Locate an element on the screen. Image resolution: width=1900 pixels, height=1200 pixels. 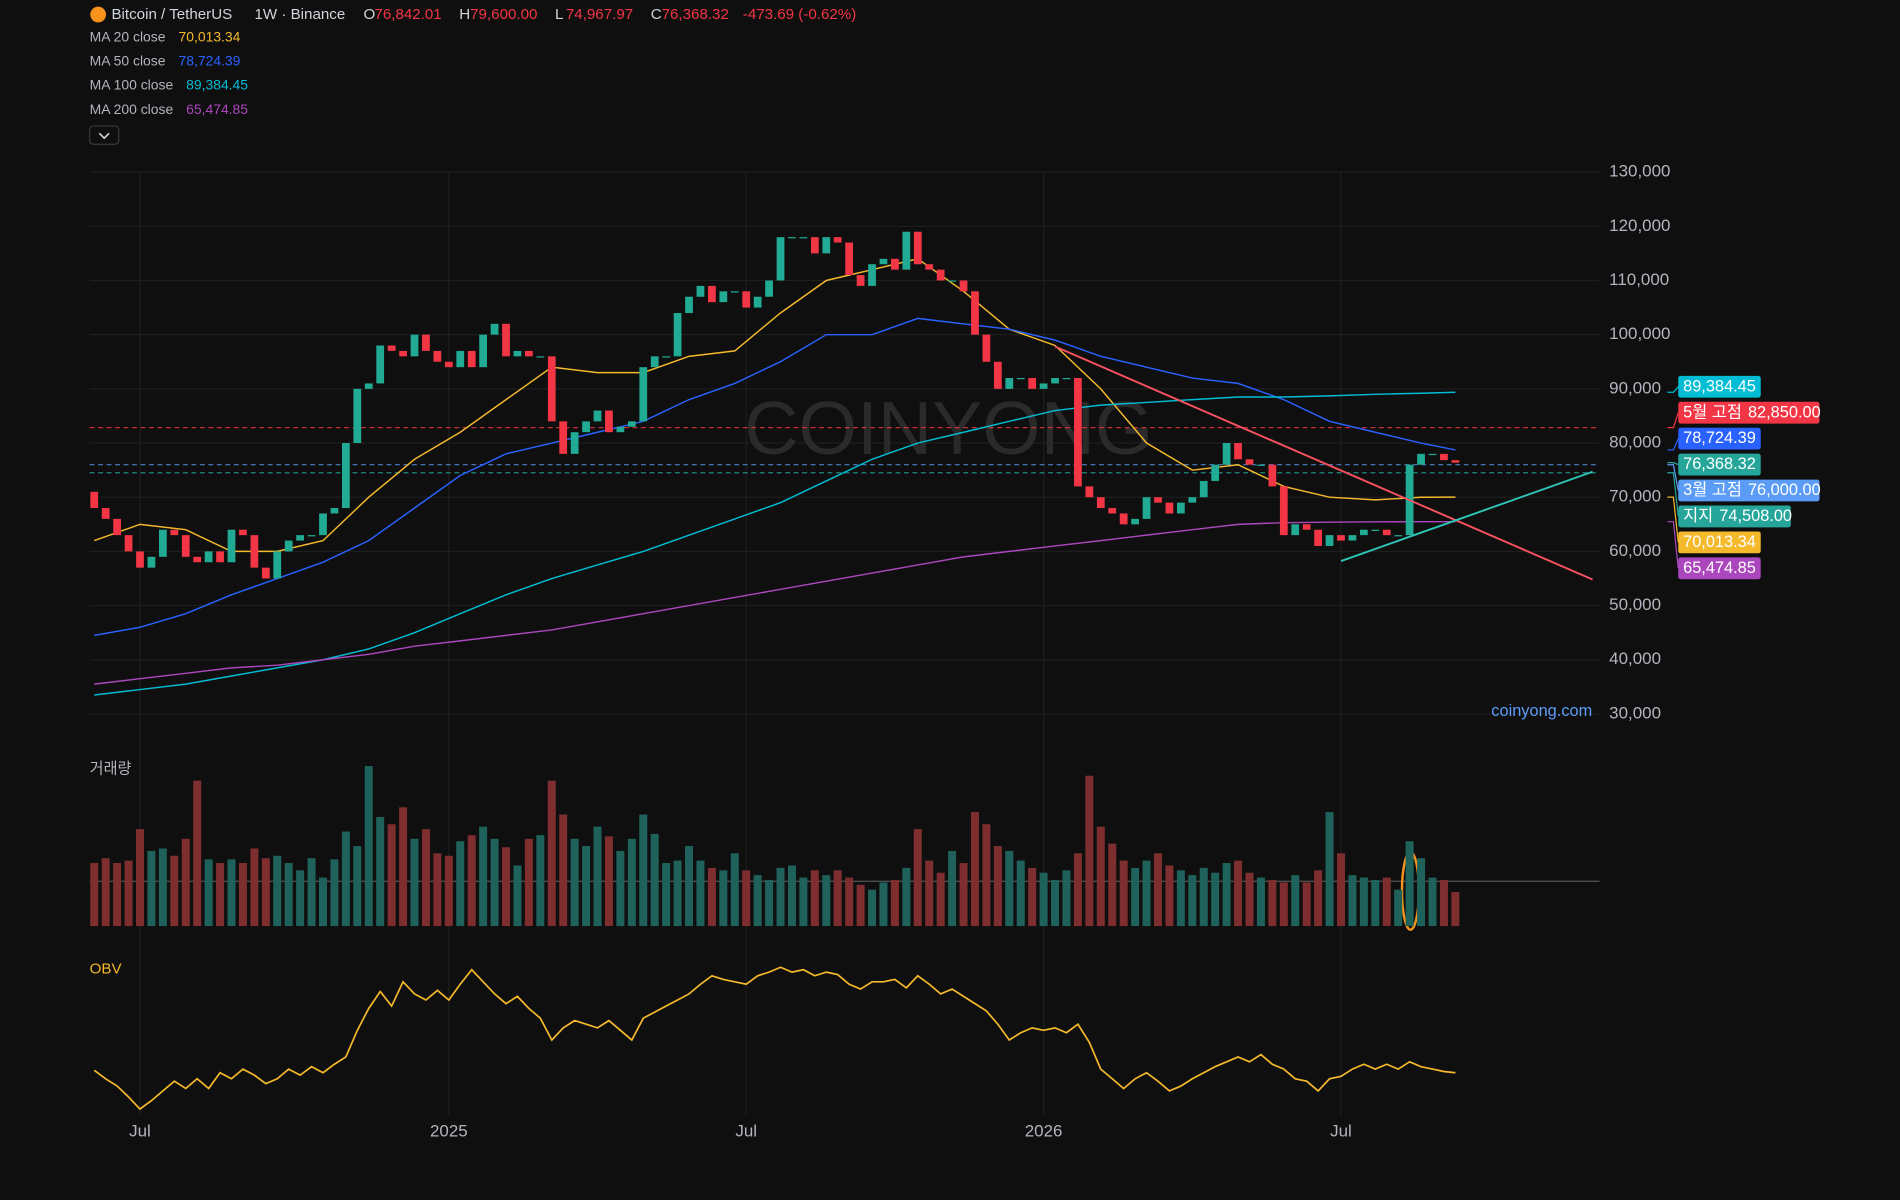
price-label-text: 5월 고점 82,850.00 is located at coordinates (1752, 413).